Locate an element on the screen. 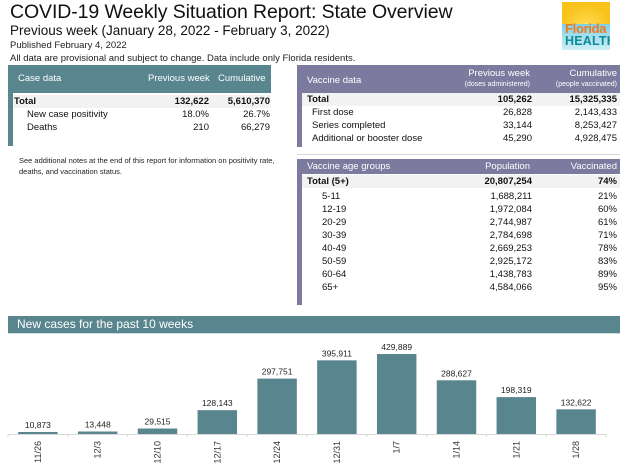 The height and width of the screenshot is (472, 624). table-row: 12-19 1,972,084 60% is located at coordinates (461, 209).